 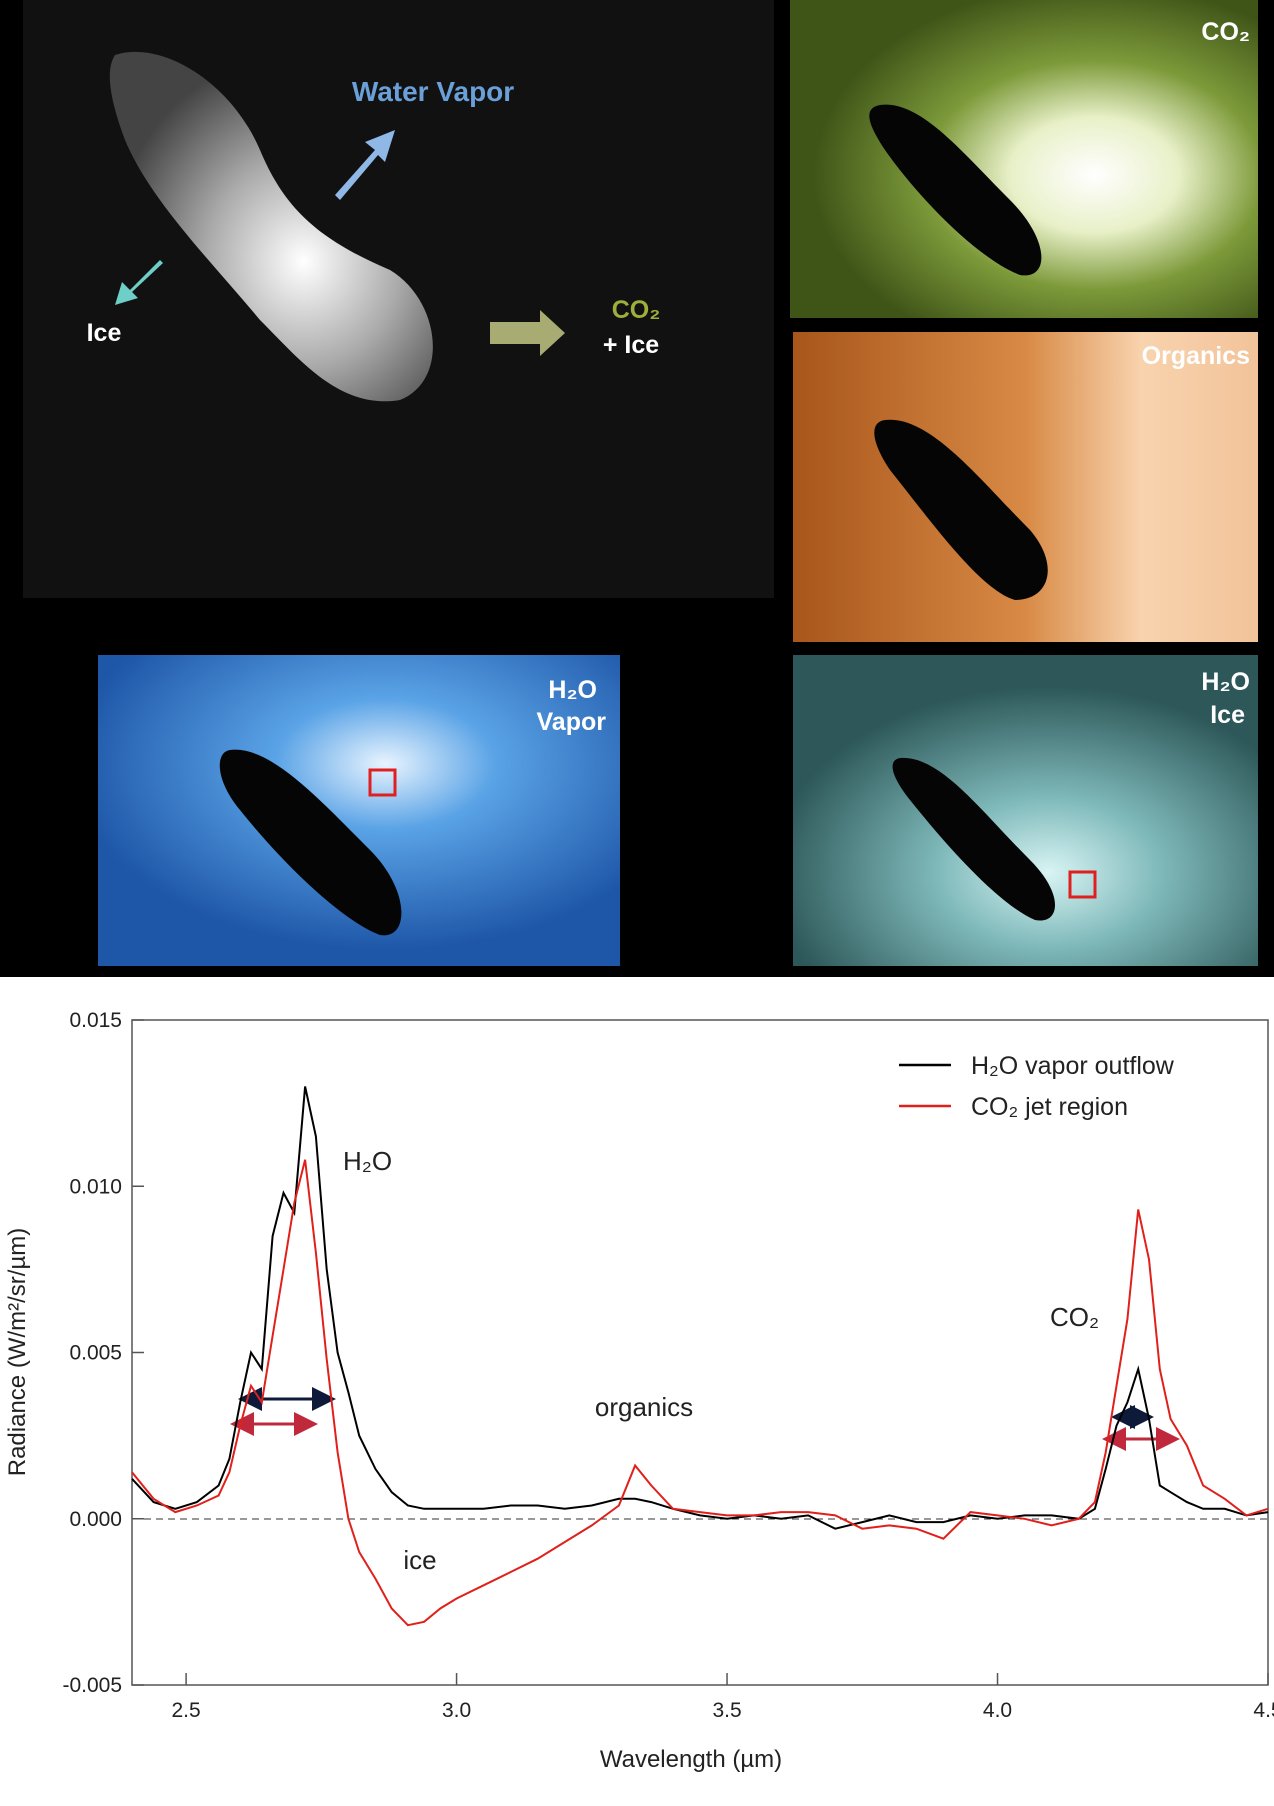 I want to click on annotation: CO₂, so click(x=1074, y=1317).